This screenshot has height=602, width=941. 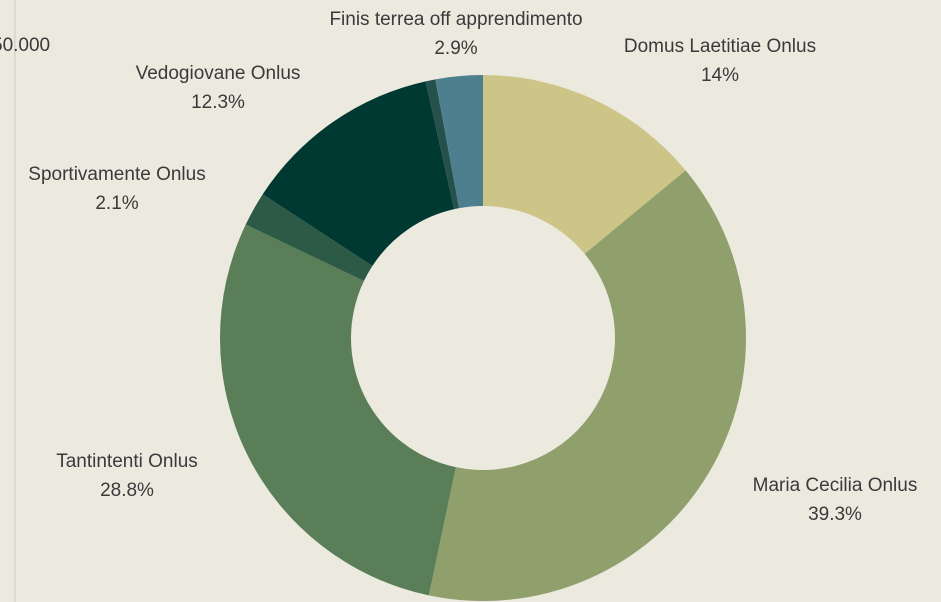 What do you see at coordinates (116, 203) in the screenshot?
I see `slice-value-label: 2.1%` at bounding box center [116, 203].